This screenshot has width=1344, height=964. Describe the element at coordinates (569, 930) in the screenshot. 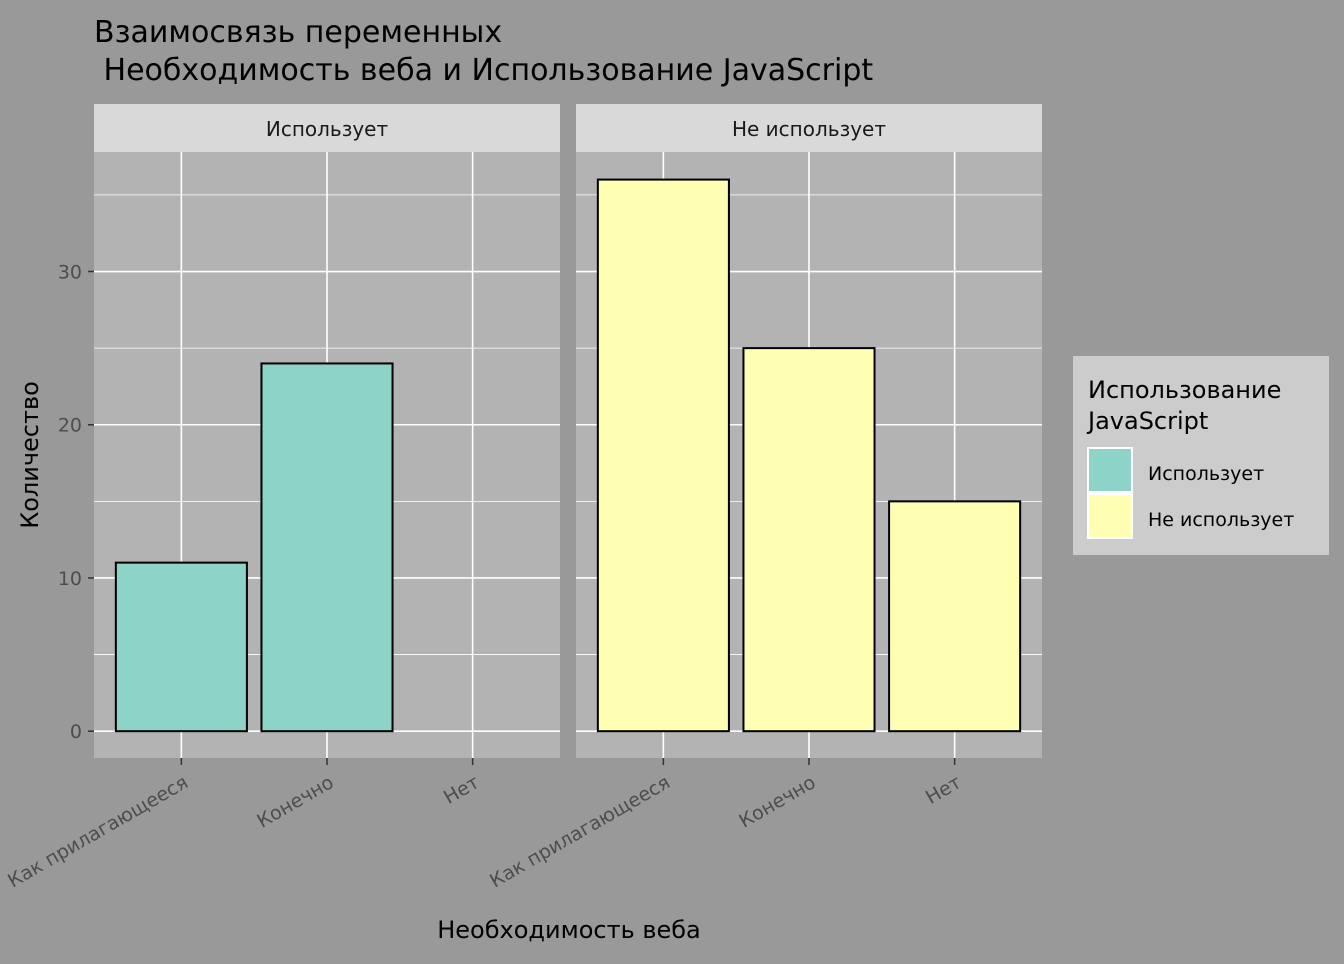

I see `x-axis-label: Необходимость веба` at that location.